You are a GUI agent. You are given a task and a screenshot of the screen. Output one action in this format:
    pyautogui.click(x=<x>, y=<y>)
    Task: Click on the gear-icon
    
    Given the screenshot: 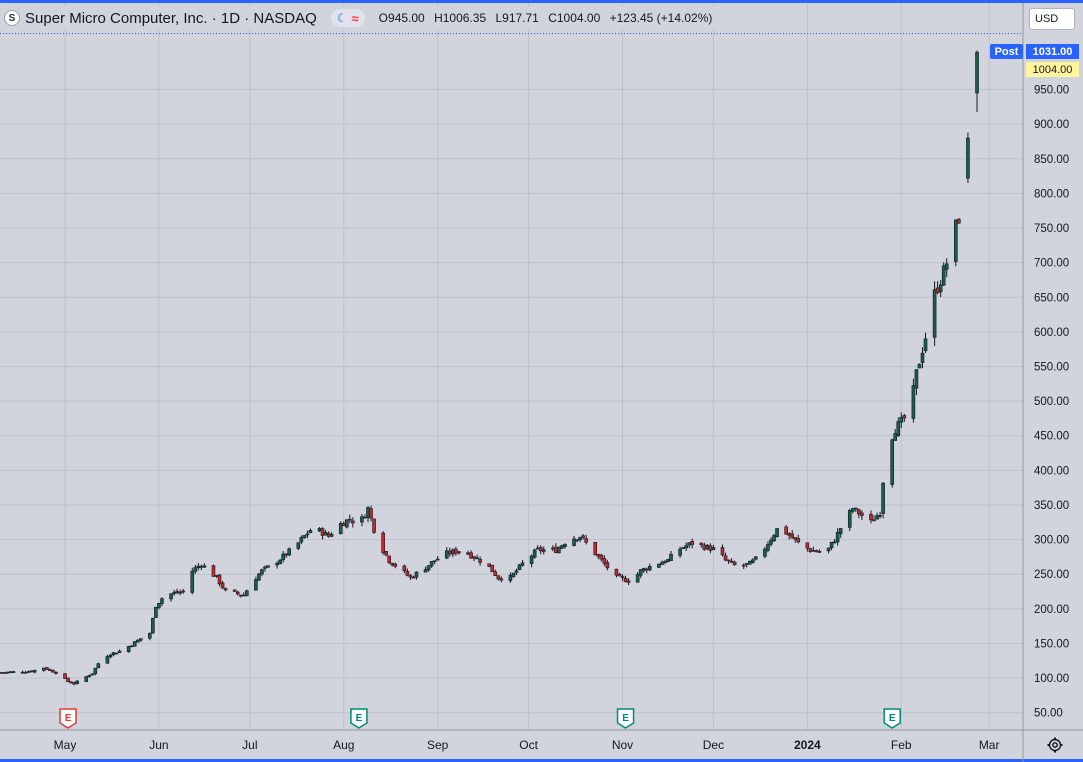 What is the action you would take?
    pyautogui.click(x=1055, y=745)
    